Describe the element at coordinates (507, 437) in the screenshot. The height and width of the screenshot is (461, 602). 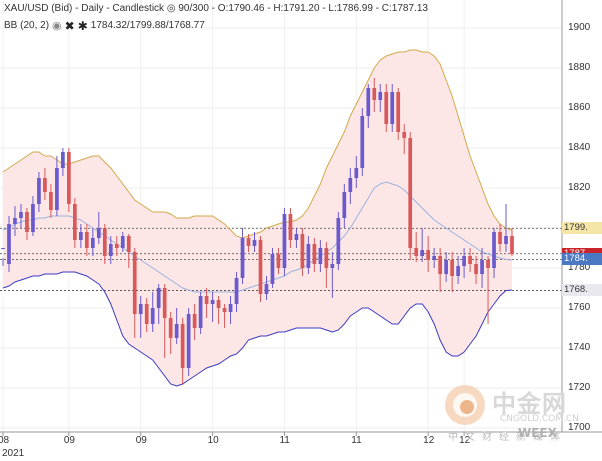
I see `watermark-tagline: 中文财经新媒体` at that location.